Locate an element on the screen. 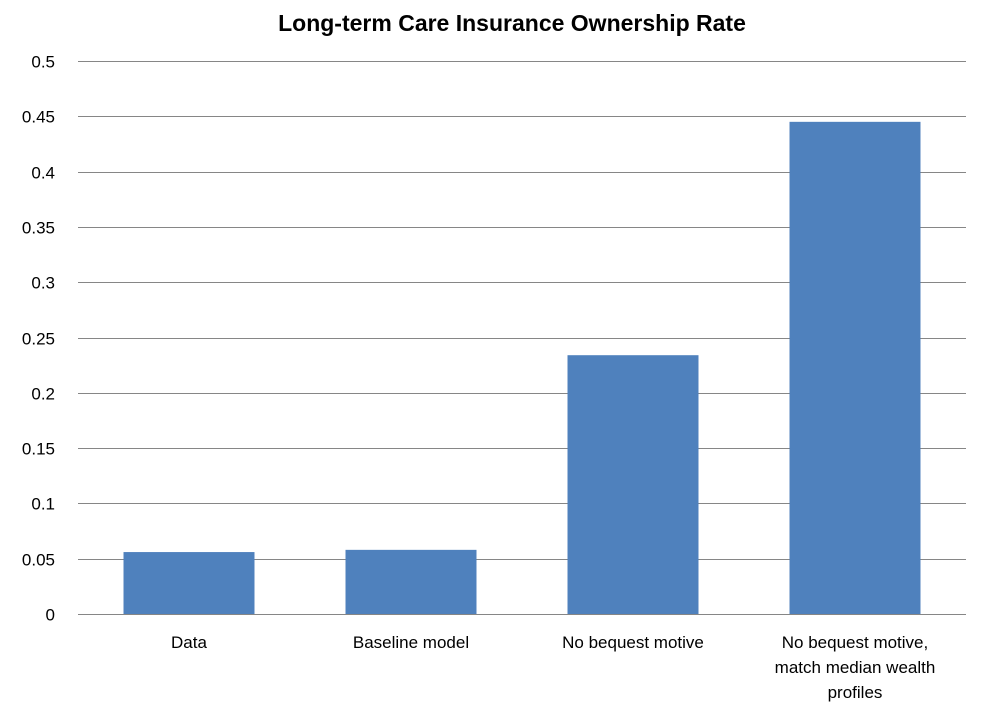  y-tick-label: 0.35 is located at coordinates (38, 228).